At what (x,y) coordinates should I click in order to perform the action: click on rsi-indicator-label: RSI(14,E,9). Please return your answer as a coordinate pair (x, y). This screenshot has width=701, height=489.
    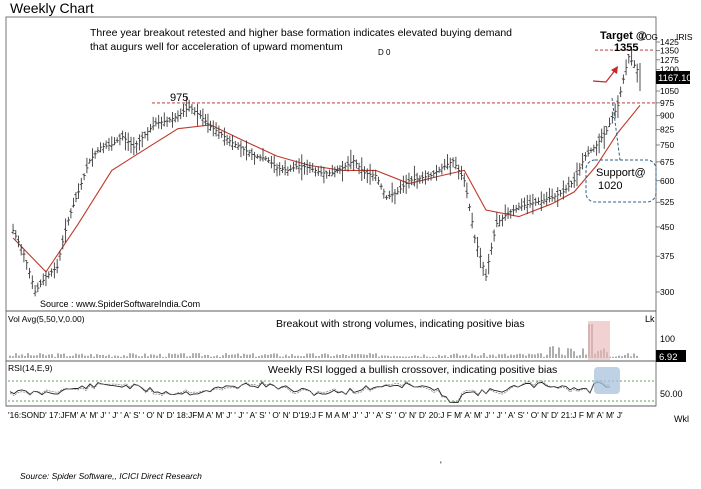
    Looking at the image, I should click on (30, 368).